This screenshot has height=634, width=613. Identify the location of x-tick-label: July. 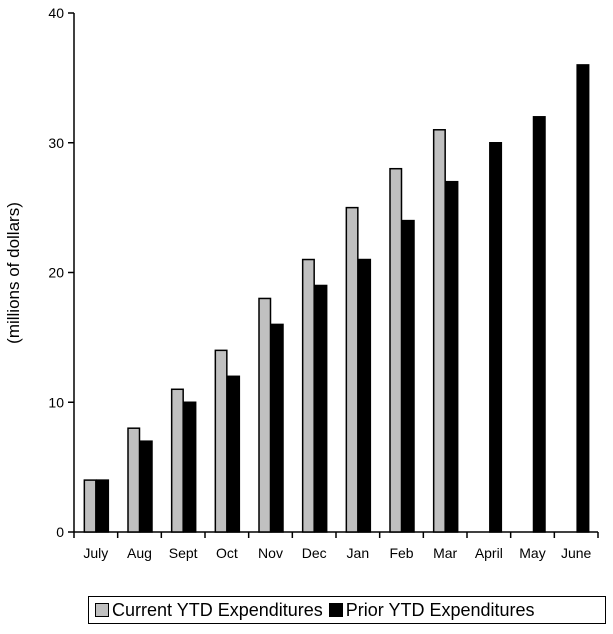
(95, 553).